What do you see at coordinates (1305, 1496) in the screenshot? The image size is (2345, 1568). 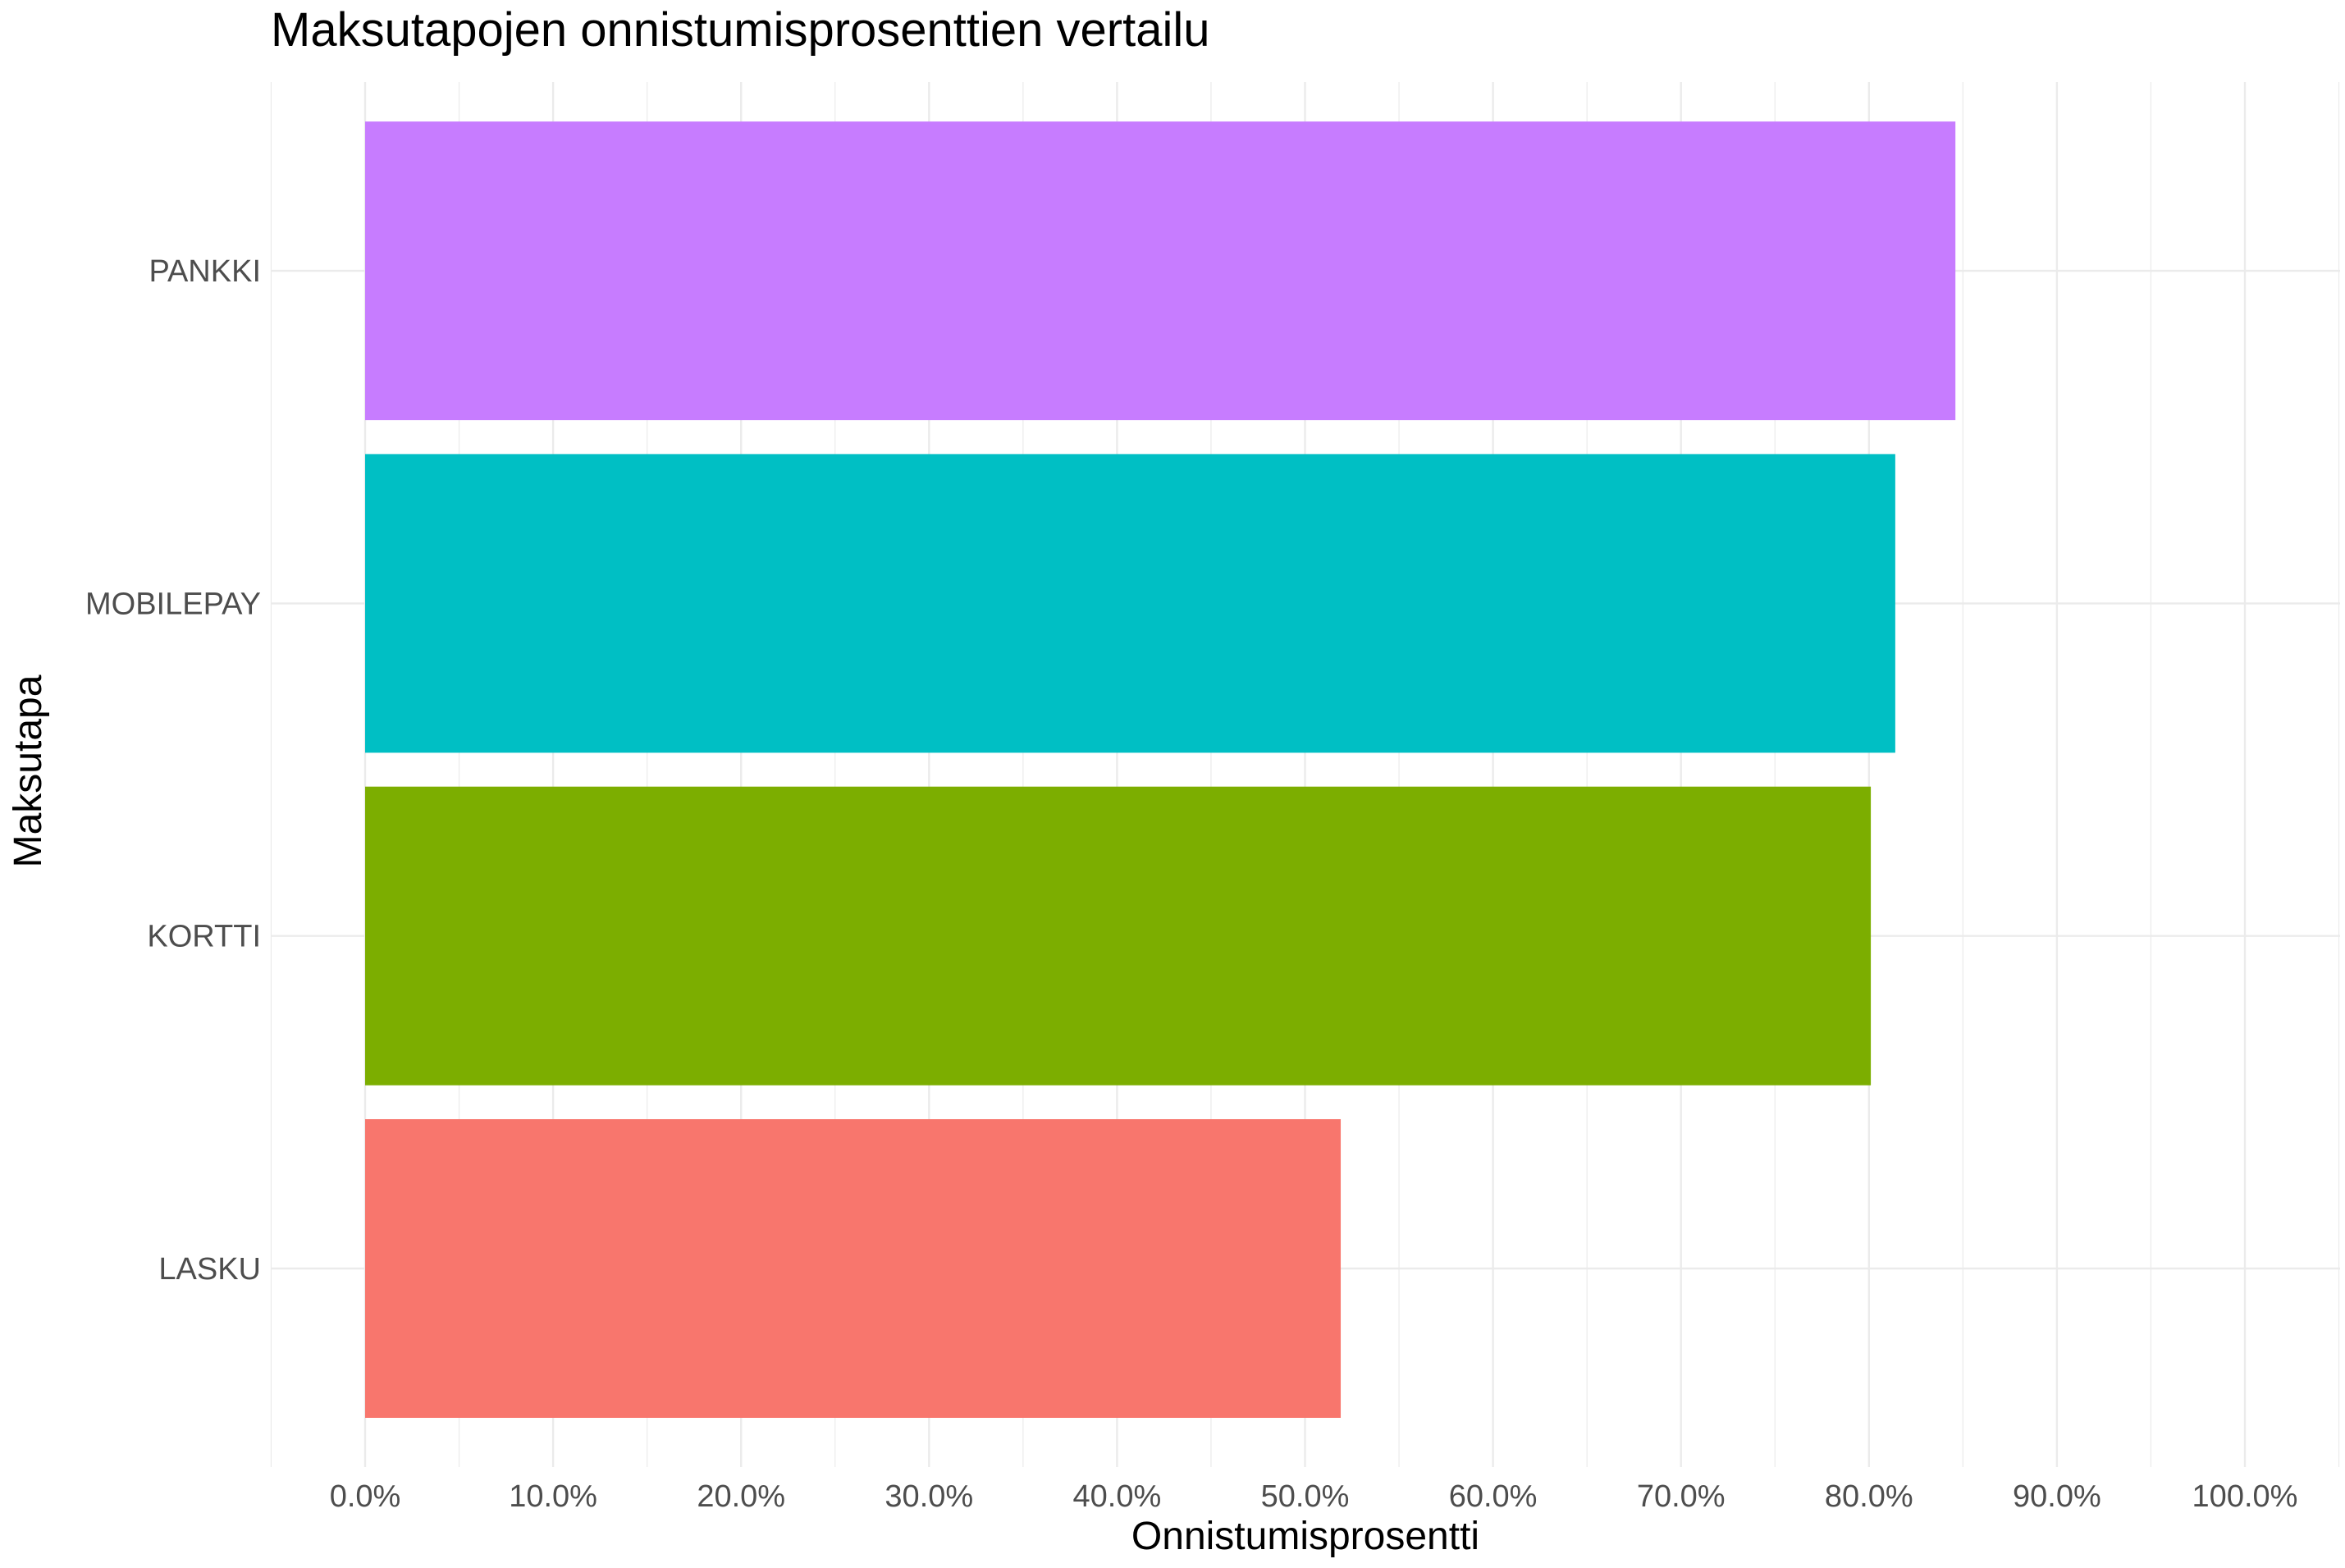 I see `x-tick-label: 50.0%` at bounding box center [1305, 1496].